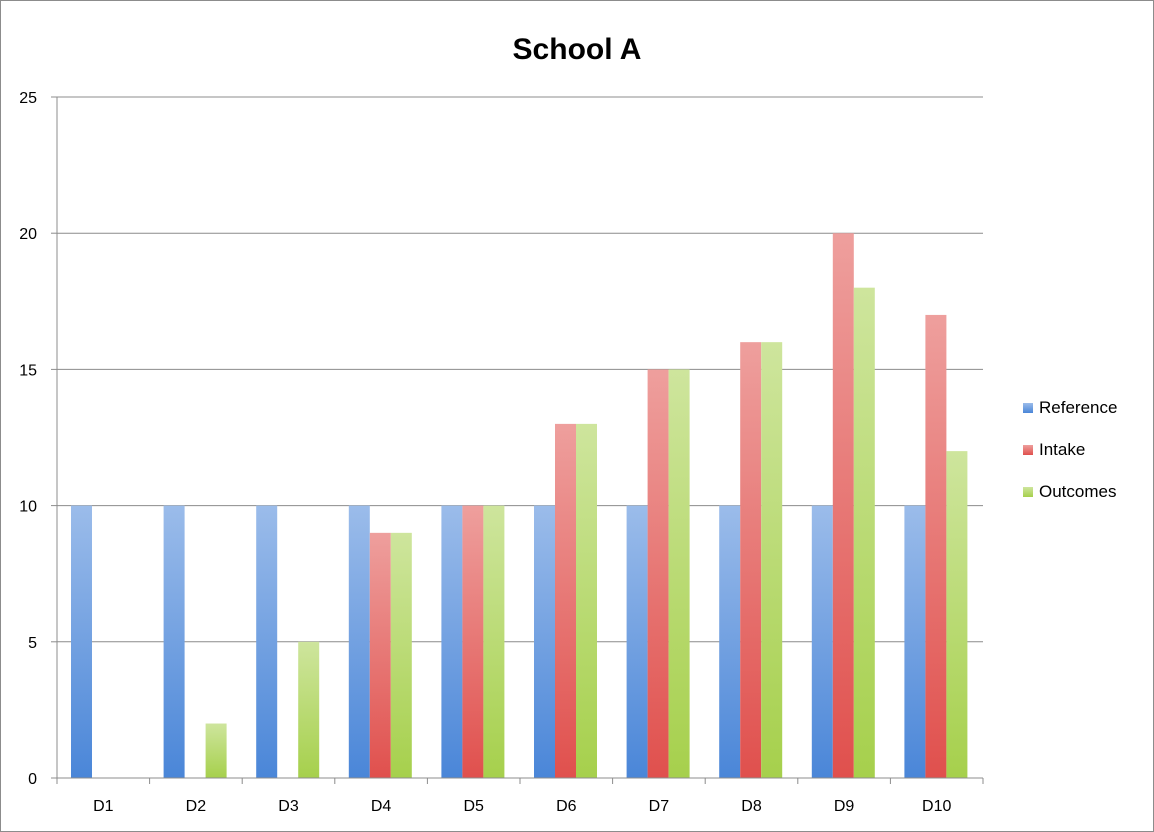  What do you see at coordinates (936, 806) in the screenshot?
I see `x-tick-label: D10` at bounding box center [936, 806].